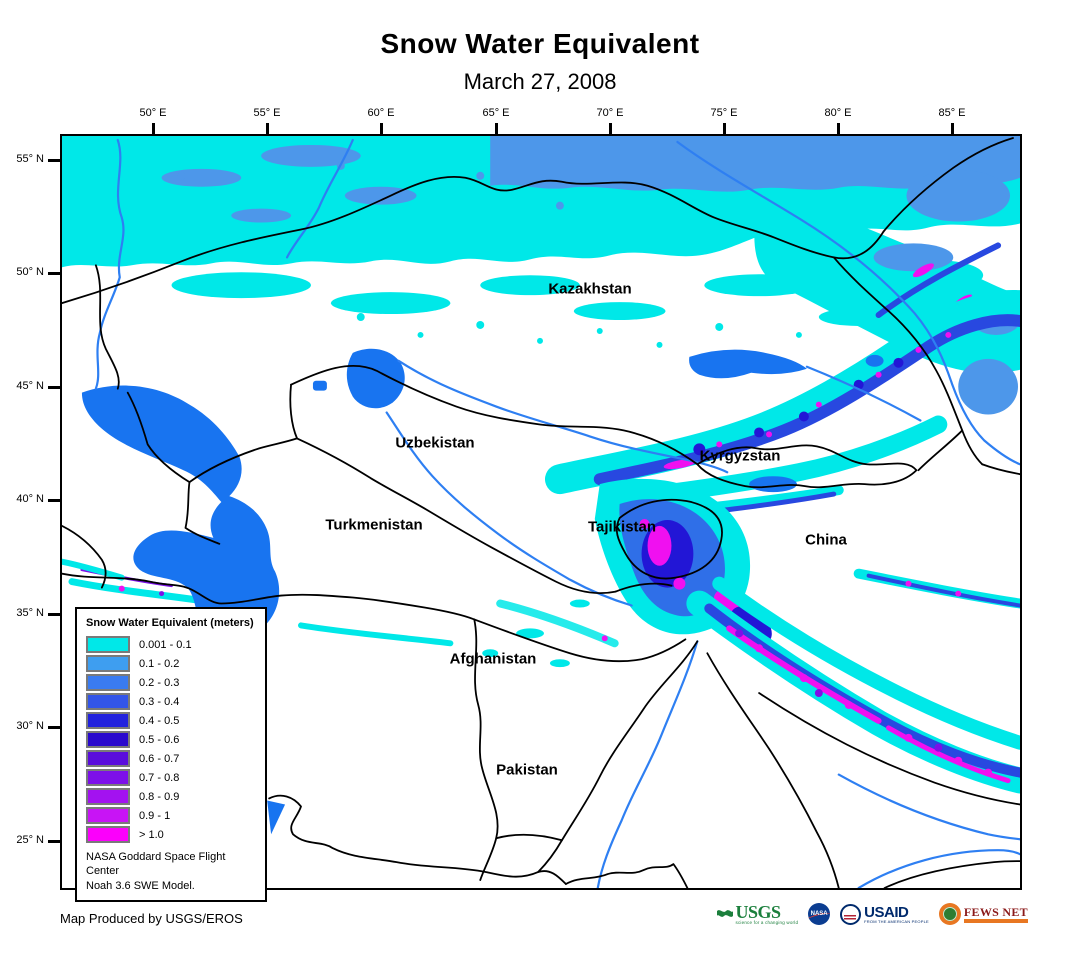  I want to click on legend-title: Snow Water Equivalent (meters), so click(170, 623).